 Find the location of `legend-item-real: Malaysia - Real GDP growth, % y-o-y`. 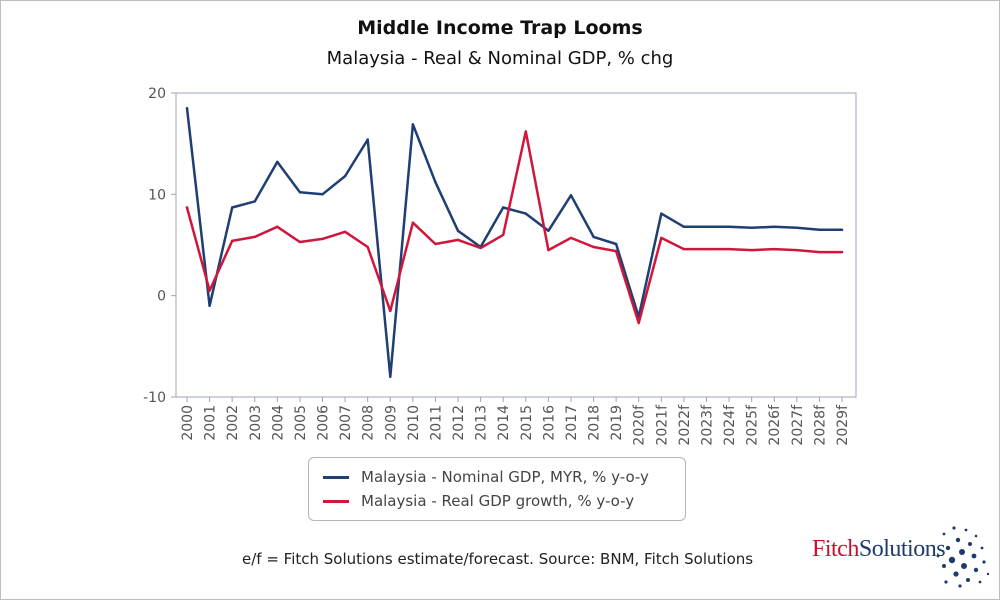

legend-item-real: Malaysia - Real GDP growth, % y-o-y is located at coordinates (478, 501).